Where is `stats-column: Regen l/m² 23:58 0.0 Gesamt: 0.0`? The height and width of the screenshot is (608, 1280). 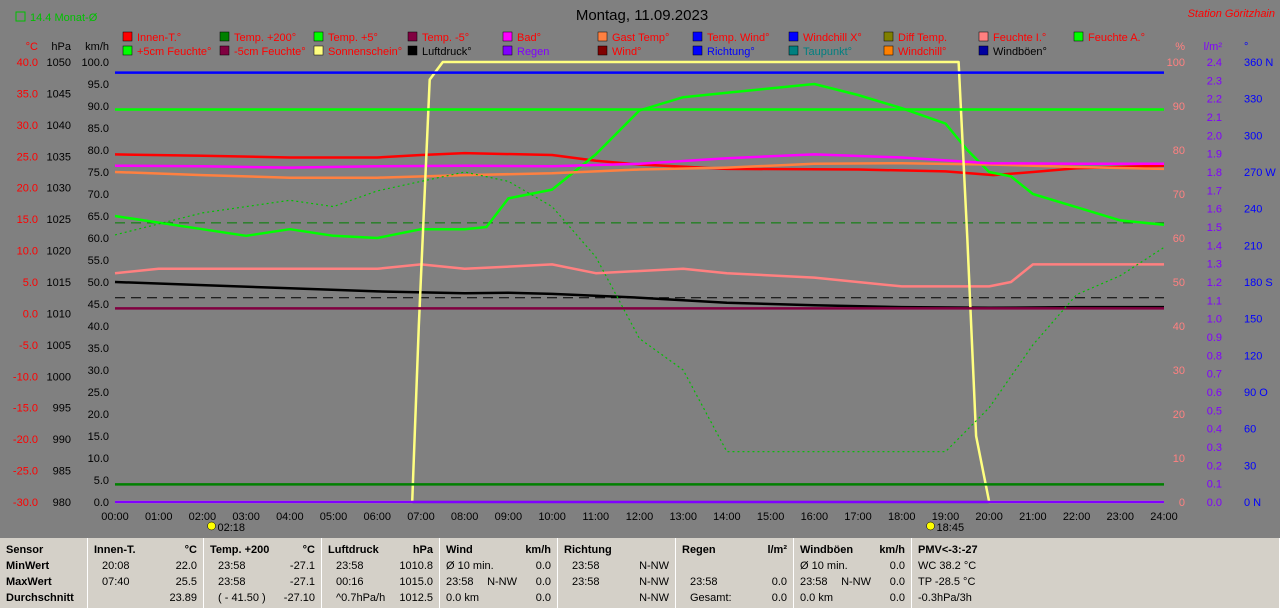
stats-column: Regen l/m² 23:58 0.0 Gesamt: 0.0 is located at coordinates (735, 573).